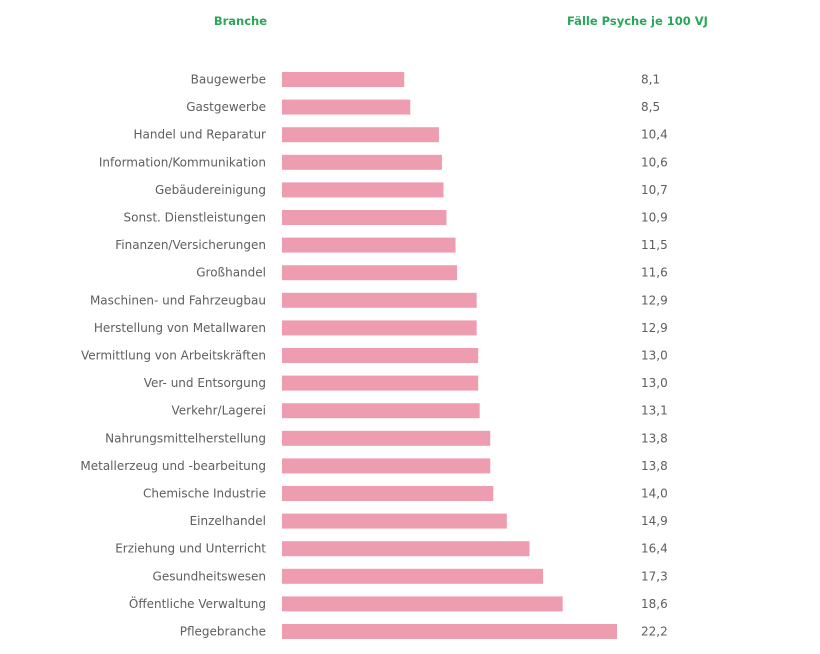 This screenshot has height=654, width=820. I want to click on value-label: 10,6, so click(654, 162).